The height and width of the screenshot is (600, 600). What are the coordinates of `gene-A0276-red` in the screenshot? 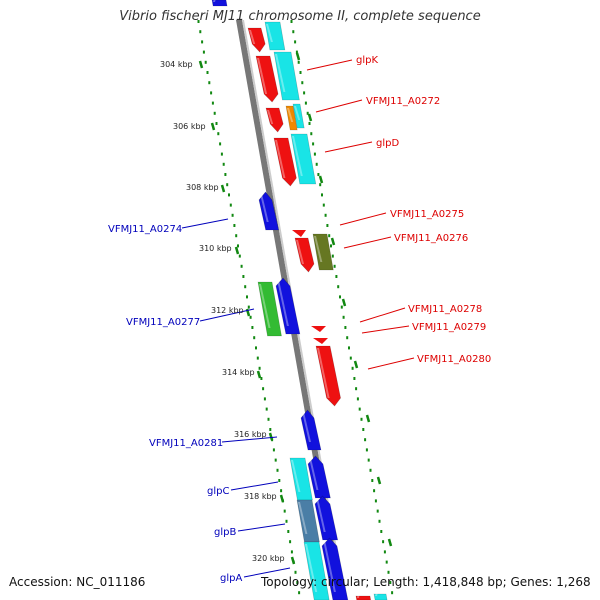 It's located at (304, 255).